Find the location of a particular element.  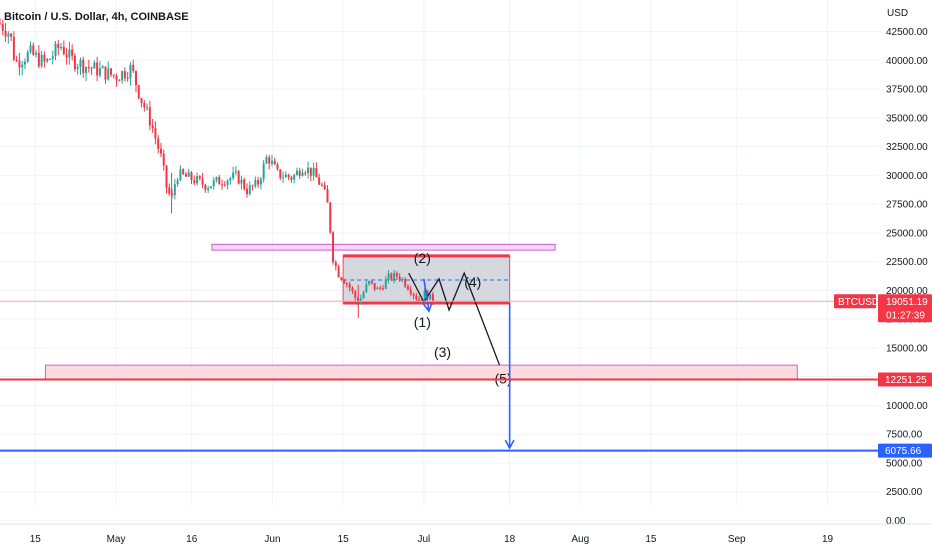

x-tick-label: Jul is located at coordinates (423, 539).